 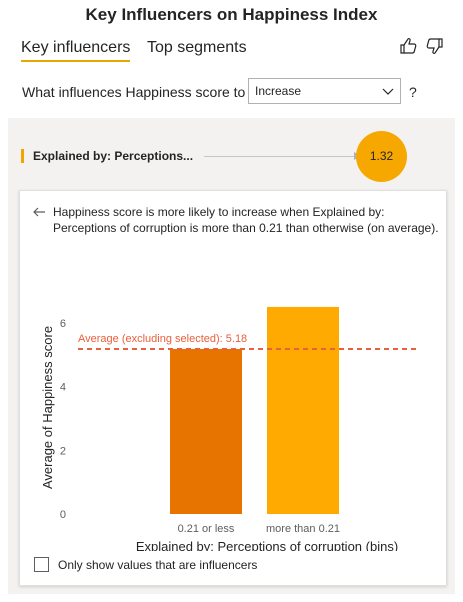 What do you see at coordinates (63, 388) in the screenshot?
I see `y-tick-label: 4` at bounding box center [63, 388].